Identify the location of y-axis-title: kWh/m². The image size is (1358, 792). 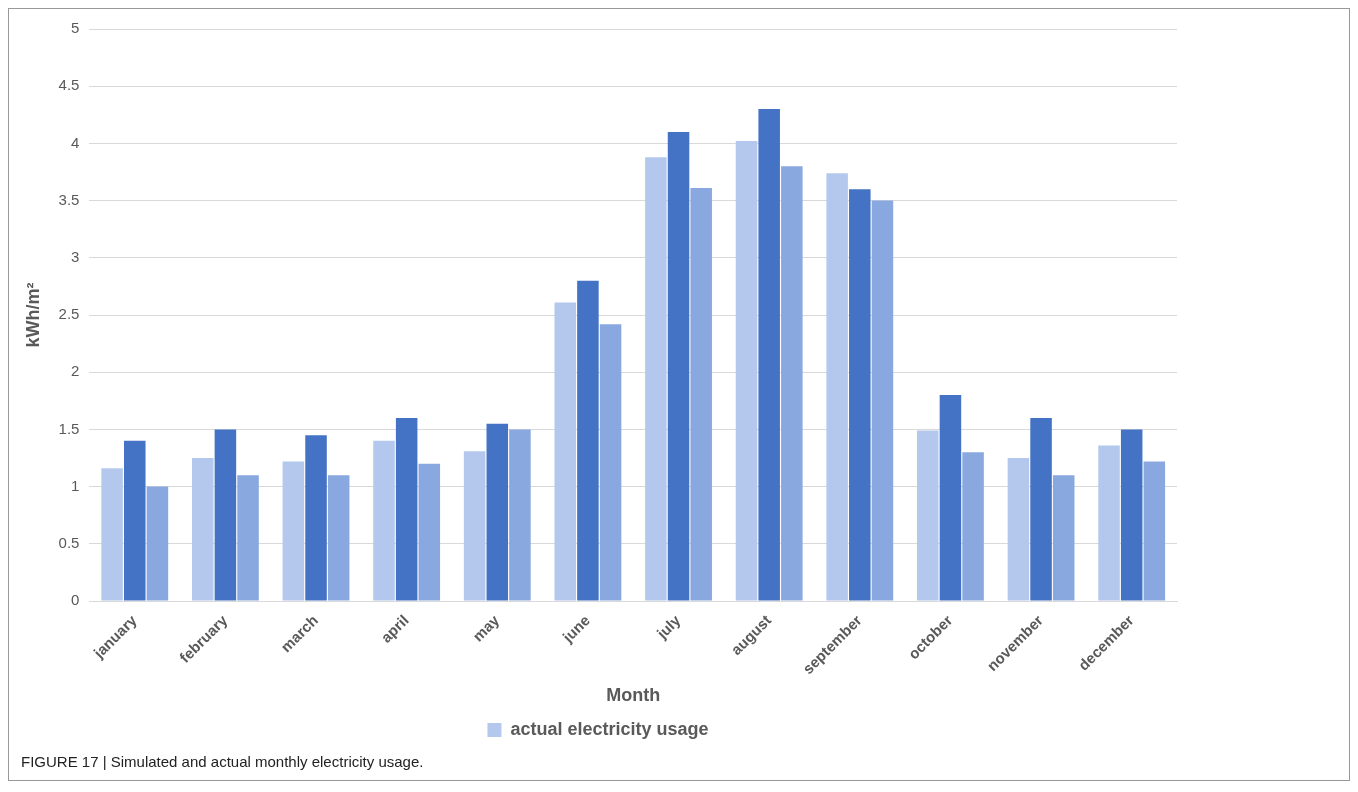
(32, 315).